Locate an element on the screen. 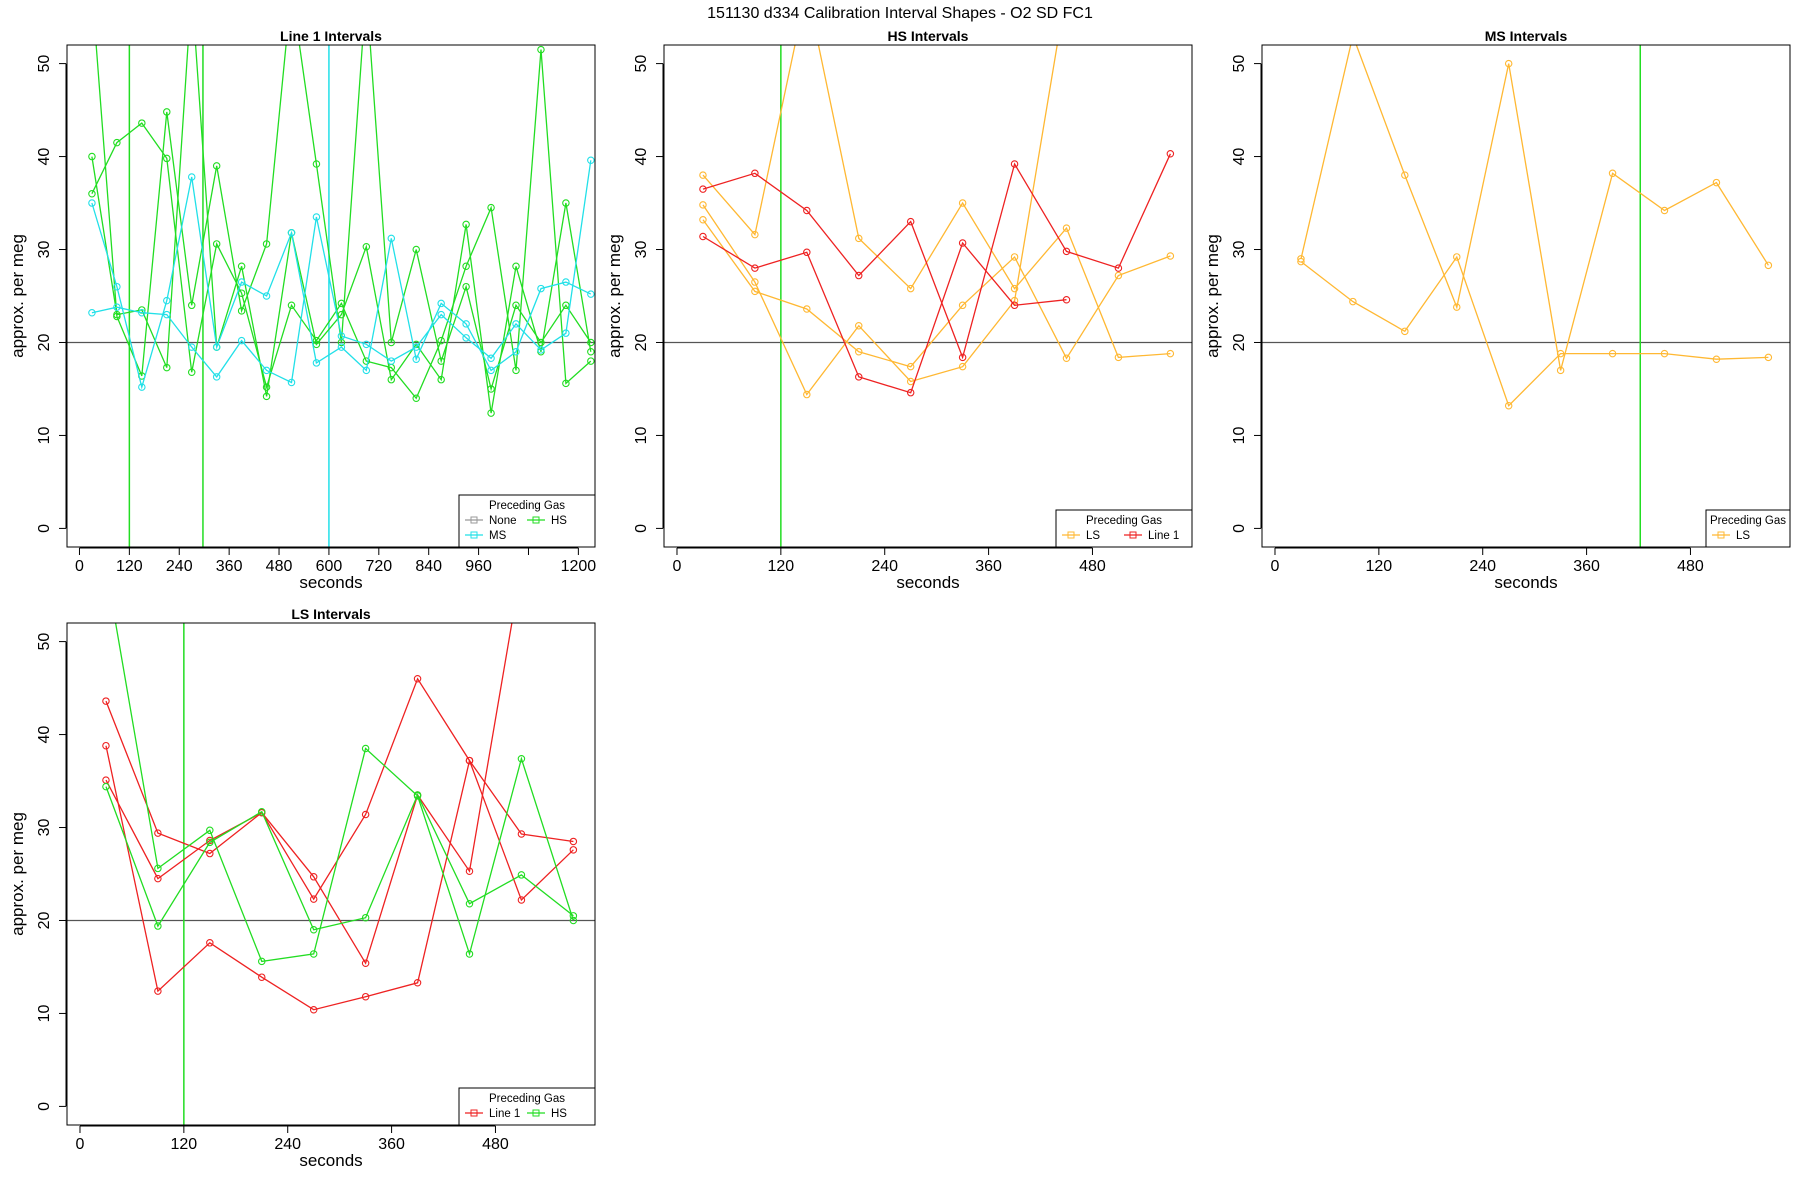 This screenshot has height=1200, width=1800. legend: Preceding Gas Line 1 HS is located at coordinates (527, 1106).